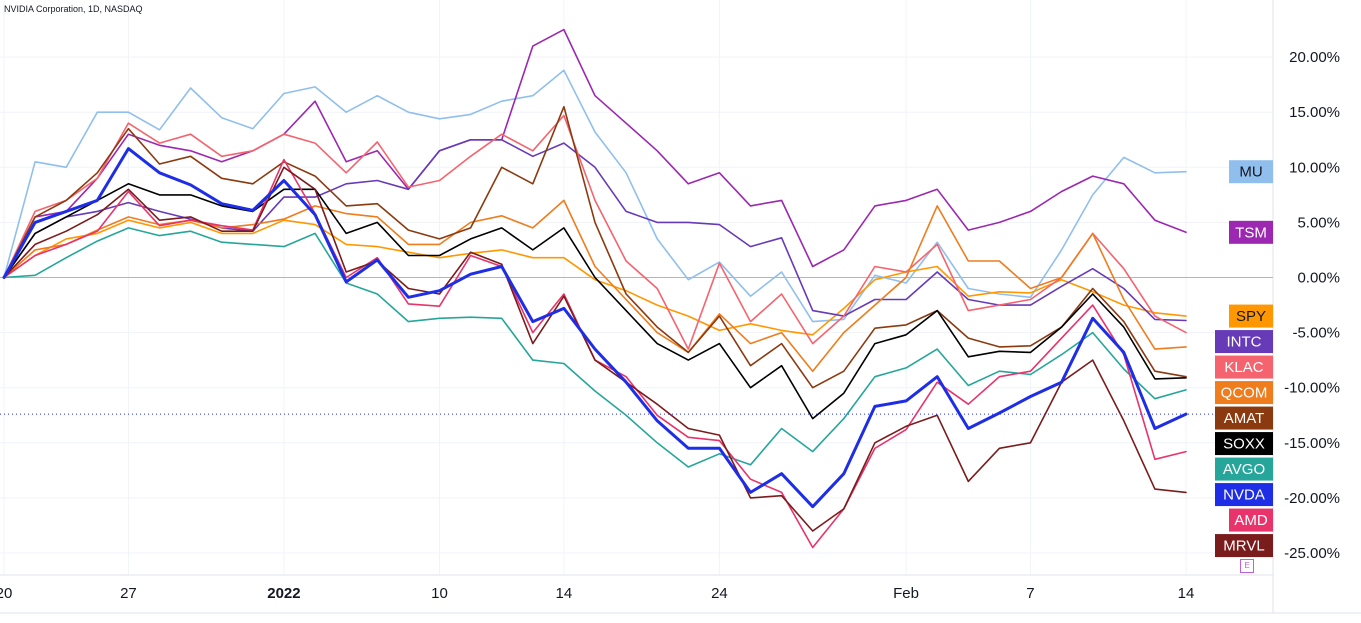 The width and height of the screenshot is (1361, 623). I want to click on tag-label-mu: MU, so click(1250, 172).